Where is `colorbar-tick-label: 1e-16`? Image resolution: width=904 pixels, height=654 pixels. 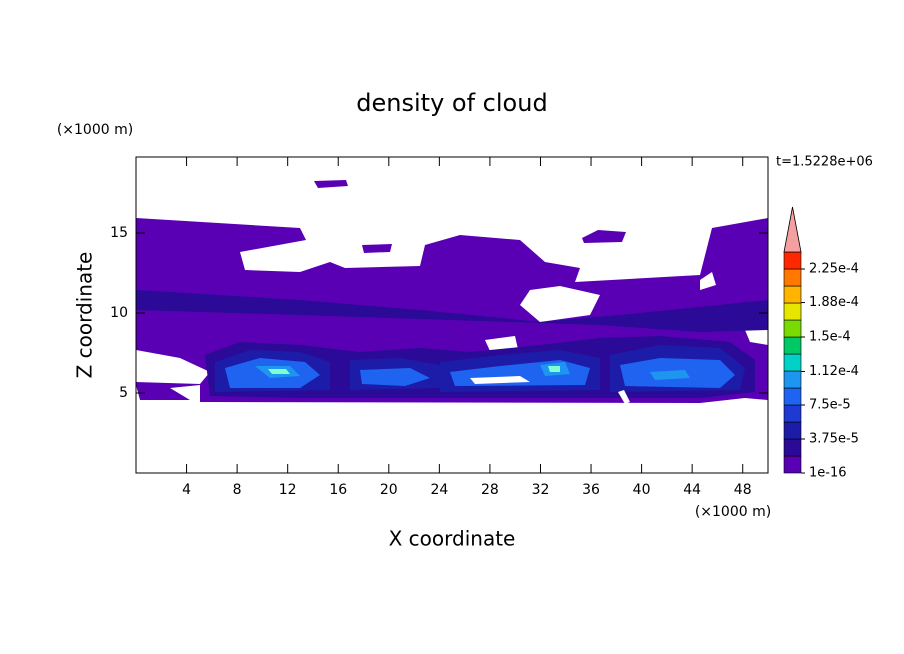
colorbar-tick-label: 1e-16 is located at coordinates (828, 473).